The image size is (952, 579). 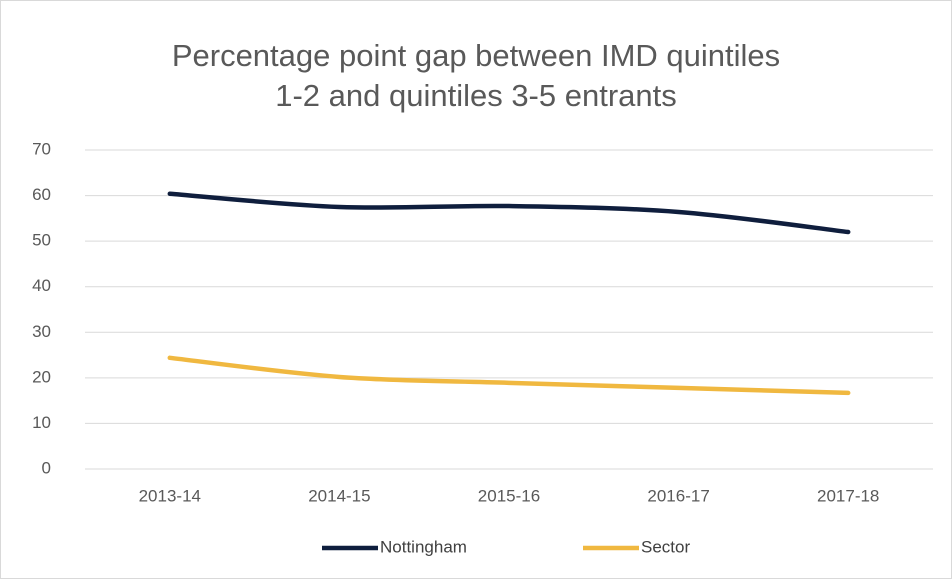 I want to click on chart-title: 1-2 and quintiles 3-5 entrants, so click(x=476, y=95).